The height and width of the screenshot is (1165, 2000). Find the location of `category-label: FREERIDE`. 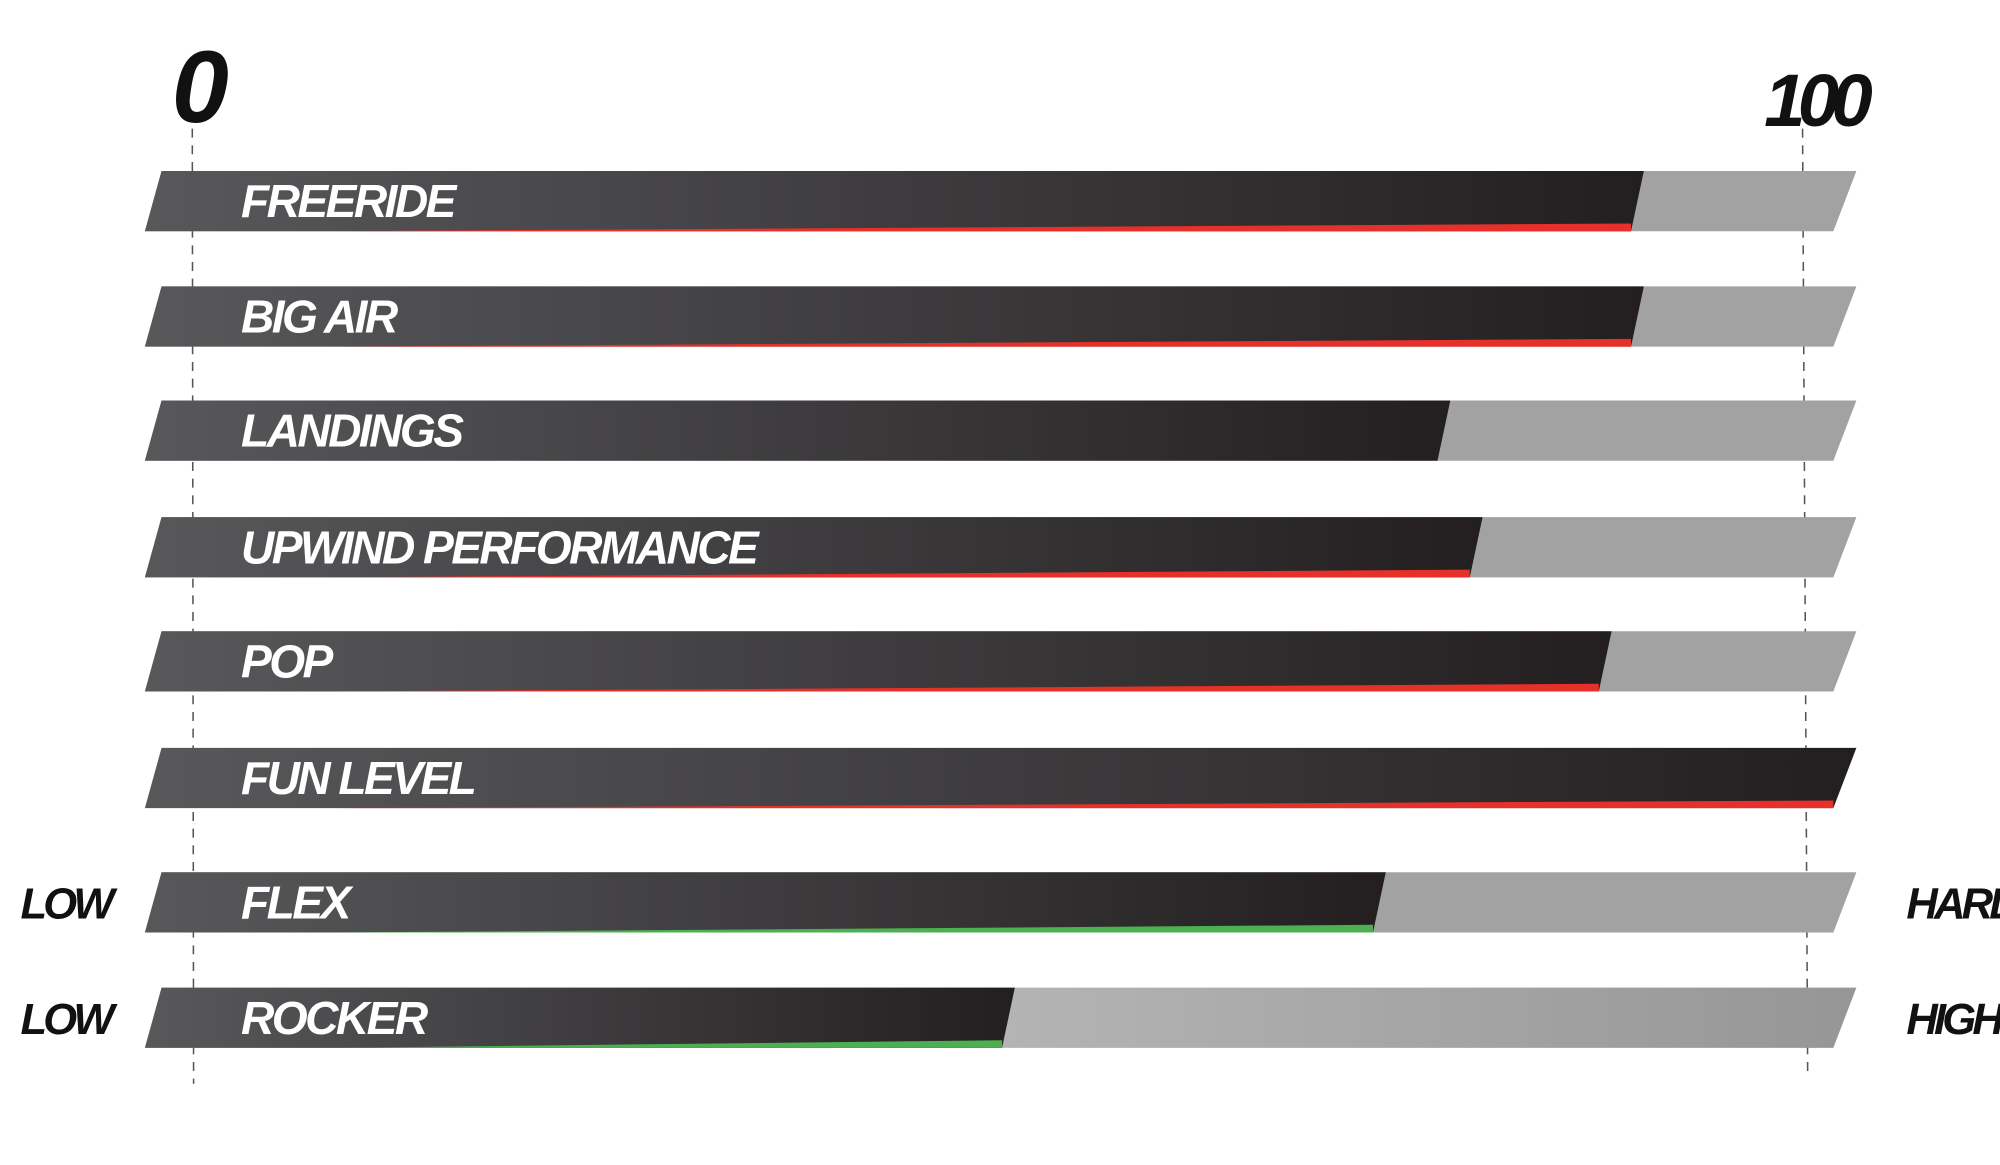

category-label: FREERIDE is located at coordinates (349, 201).